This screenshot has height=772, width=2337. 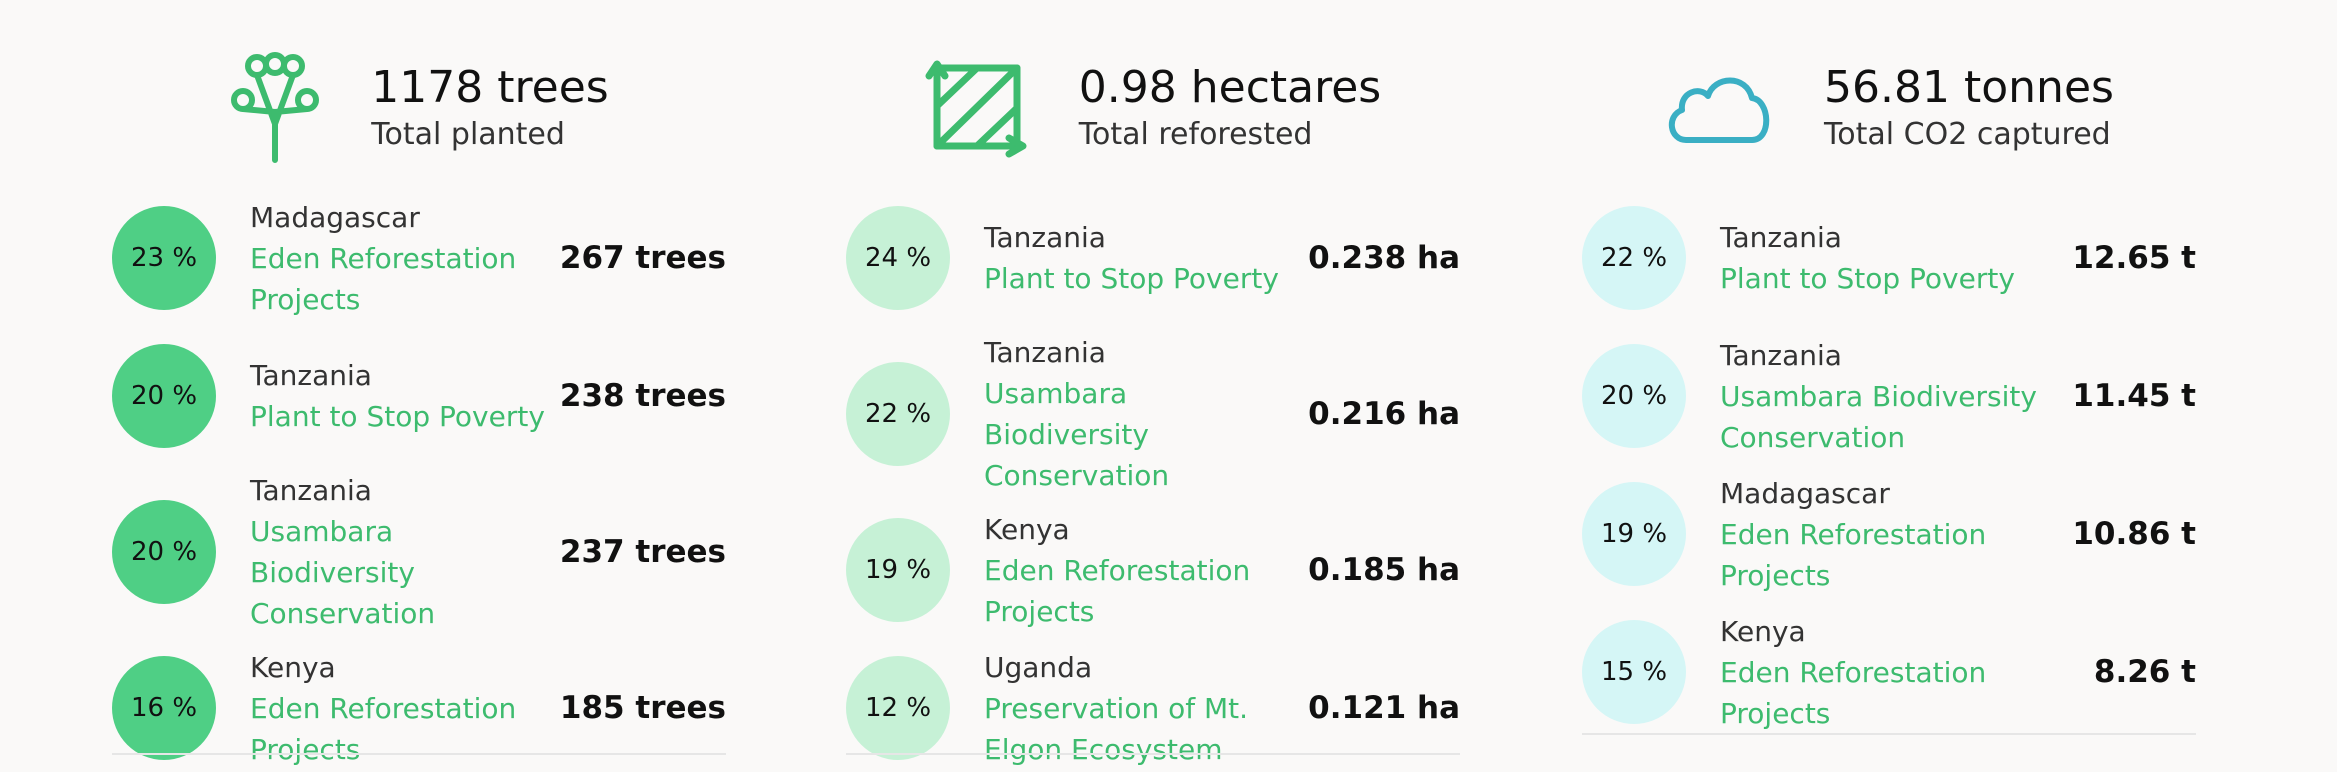 I want to click on amount: 267 trees, so click(x=642, y=258).